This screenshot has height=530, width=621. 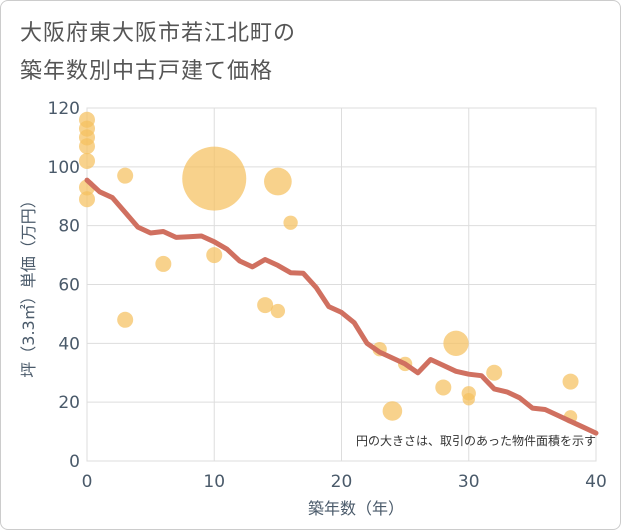 I want to click on x-tick-label: 20, so click(x=342, y=482).